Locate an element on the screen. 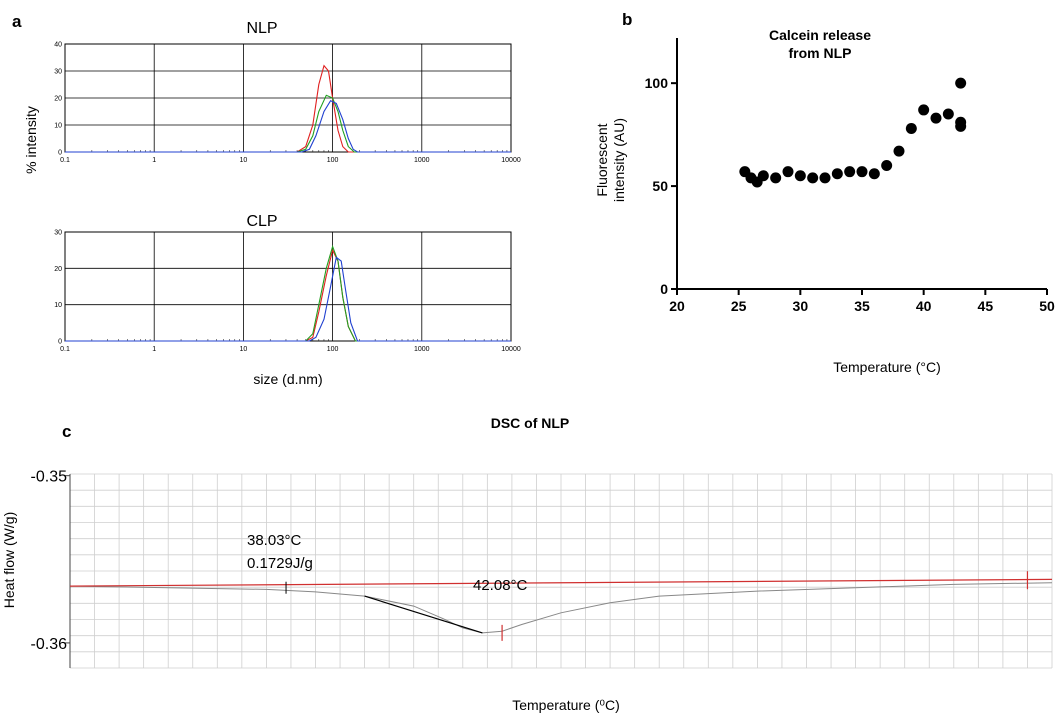  nlp-ytick-label: 40 is located at coordinates (58, 45).